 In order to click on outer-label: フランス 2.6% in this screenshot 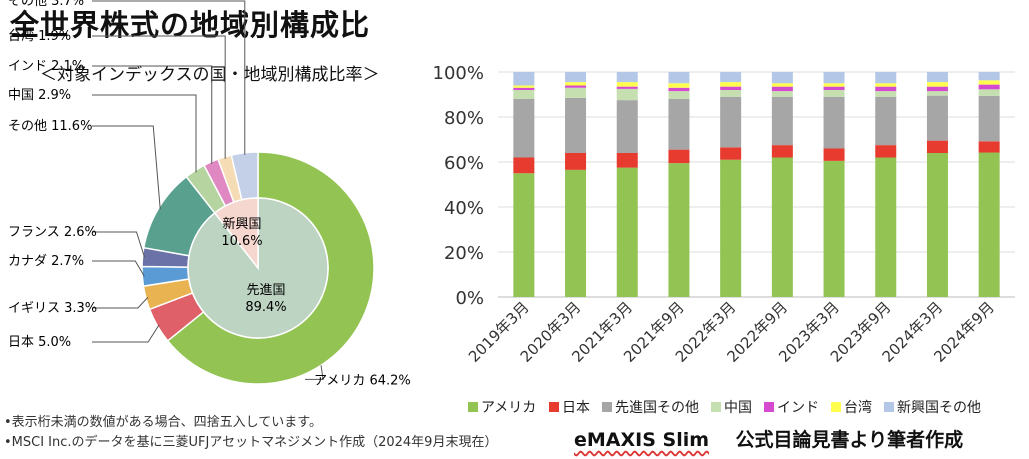, I will do `click(52, 232)`.